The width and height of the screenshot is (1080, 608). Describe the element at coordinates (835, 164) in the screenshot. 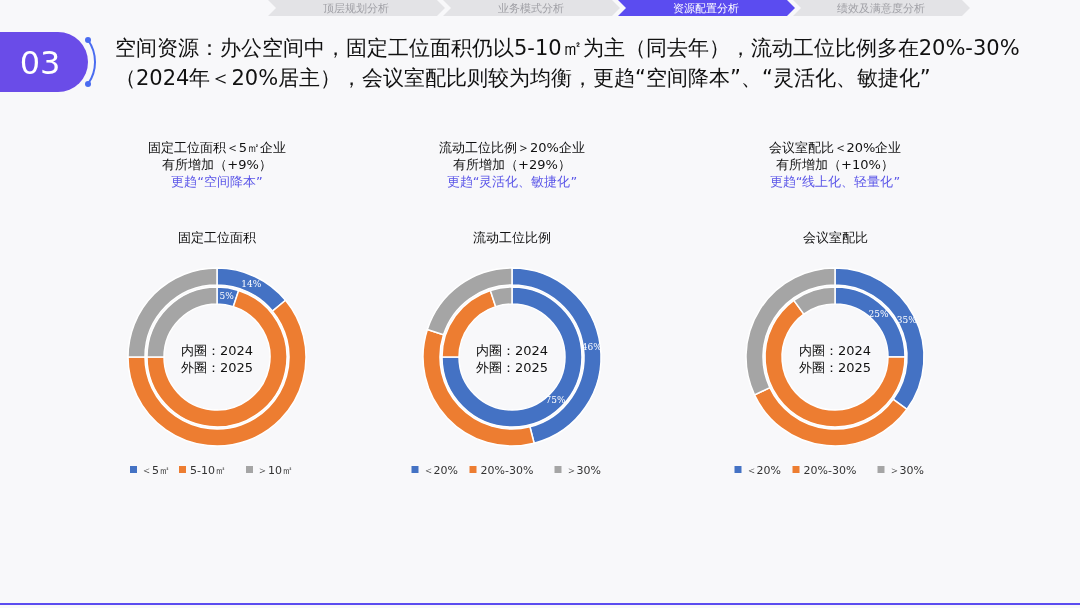

I see `text: 有所增加（+10%）` at that location.